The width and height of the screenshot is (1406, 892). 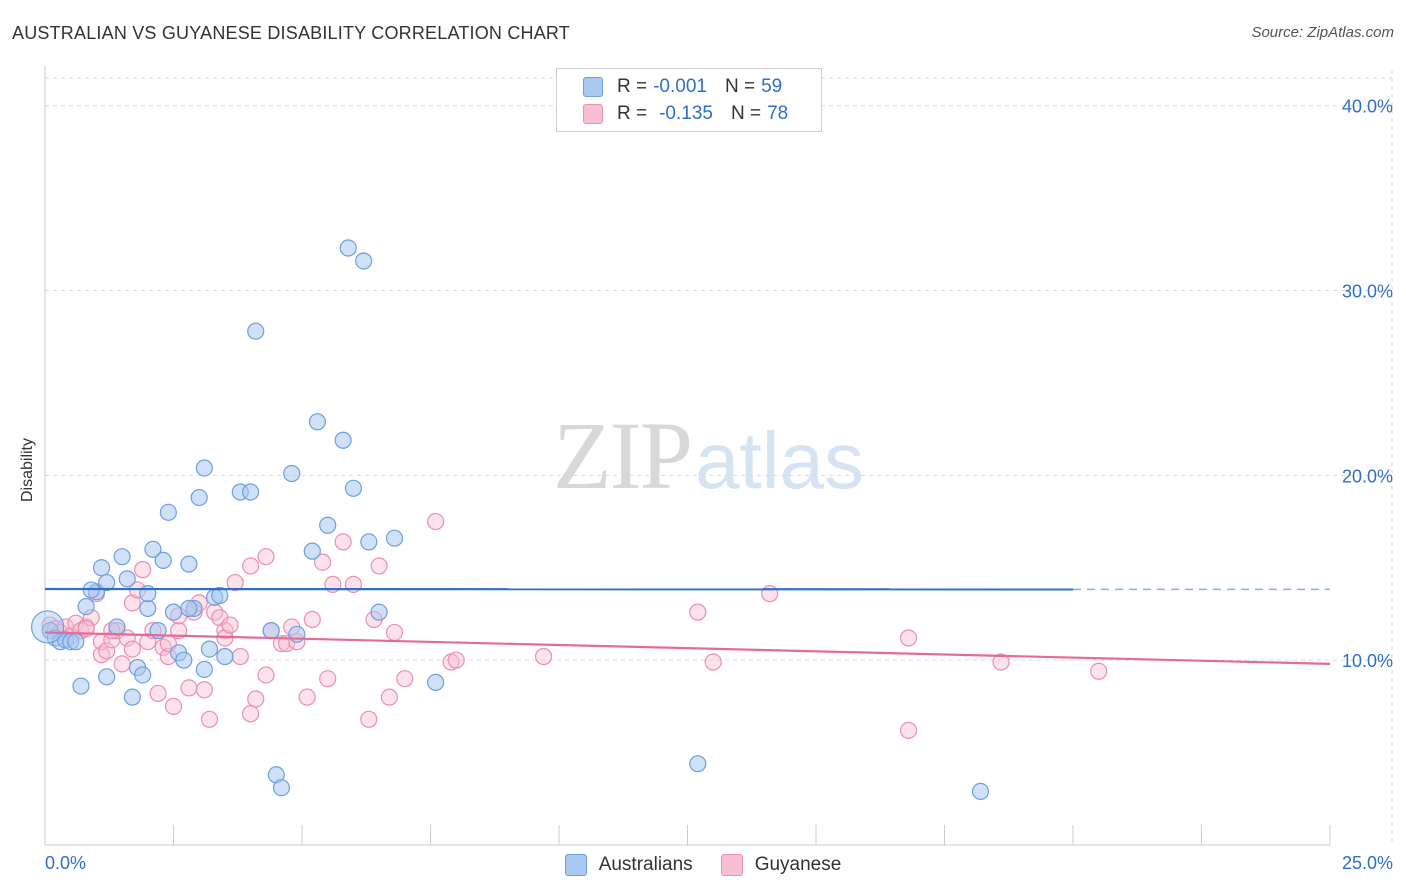 What do you see at coordinates (798, 864) in the screenshot?
I see `legend-label-guyanese: Guyanese` at bounding box center [798, 864].